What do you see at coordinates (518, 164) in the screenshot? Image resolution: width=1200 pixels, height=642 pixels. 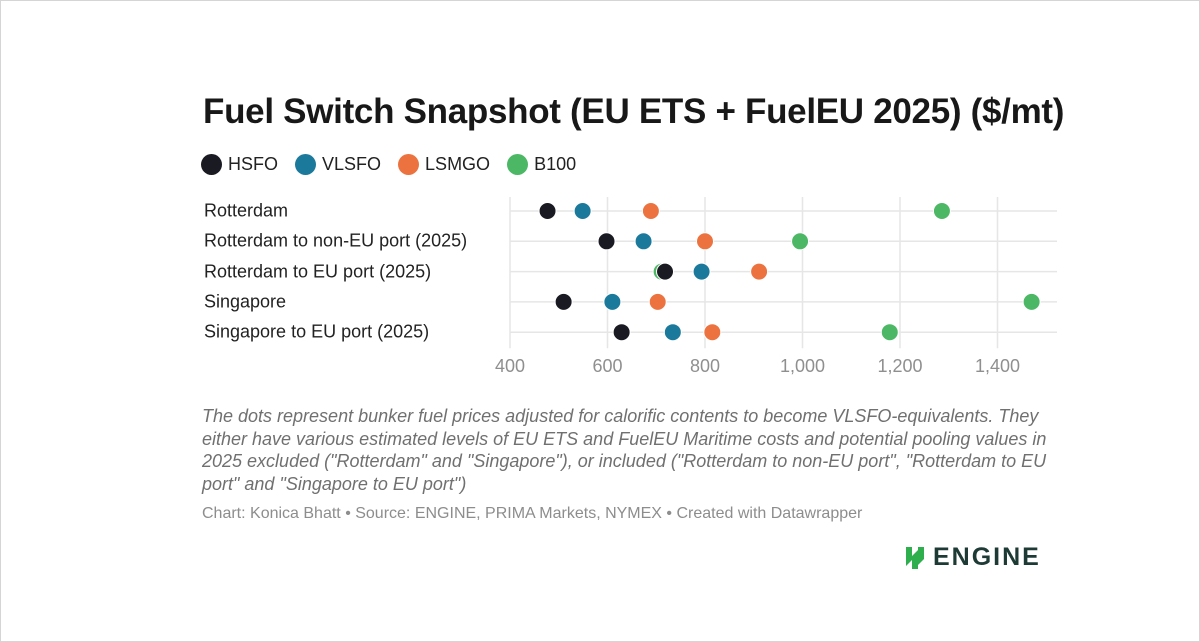 I see `legend-swatch-b100` at bounding box center [518, 164].